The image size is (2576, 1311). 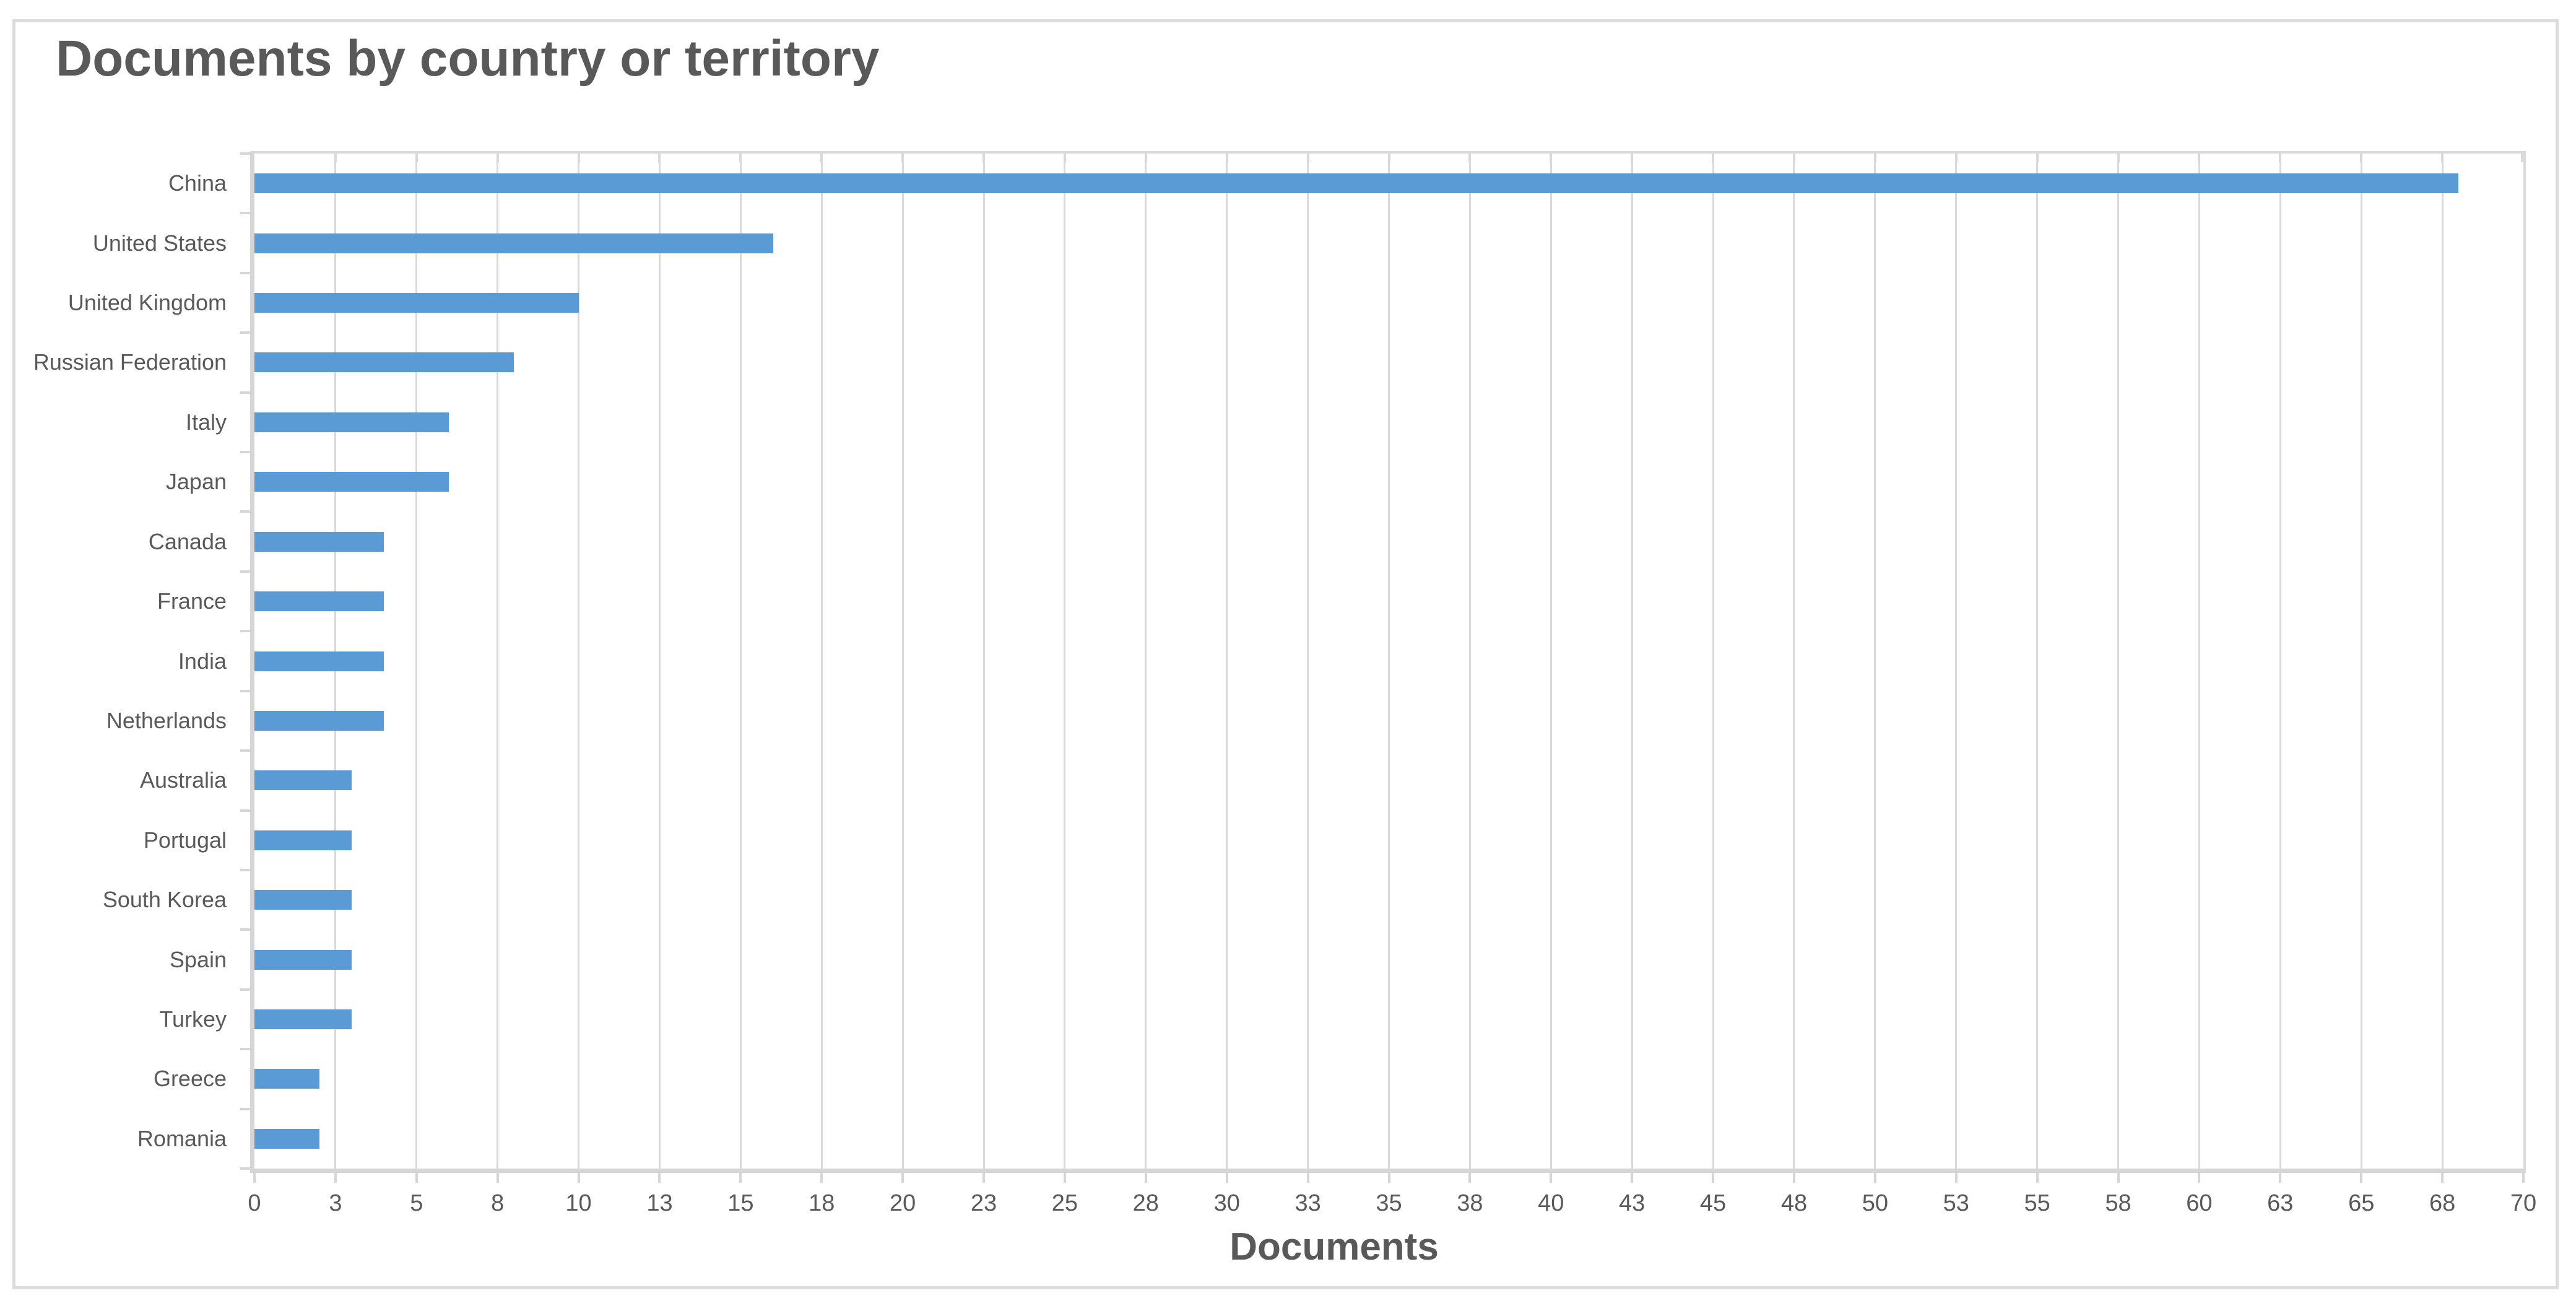 What do you see at coordinates (2037, 1203) in the screenshot?
I see `x-tick-label-55: 55` at bounding box center [2037, 1203].